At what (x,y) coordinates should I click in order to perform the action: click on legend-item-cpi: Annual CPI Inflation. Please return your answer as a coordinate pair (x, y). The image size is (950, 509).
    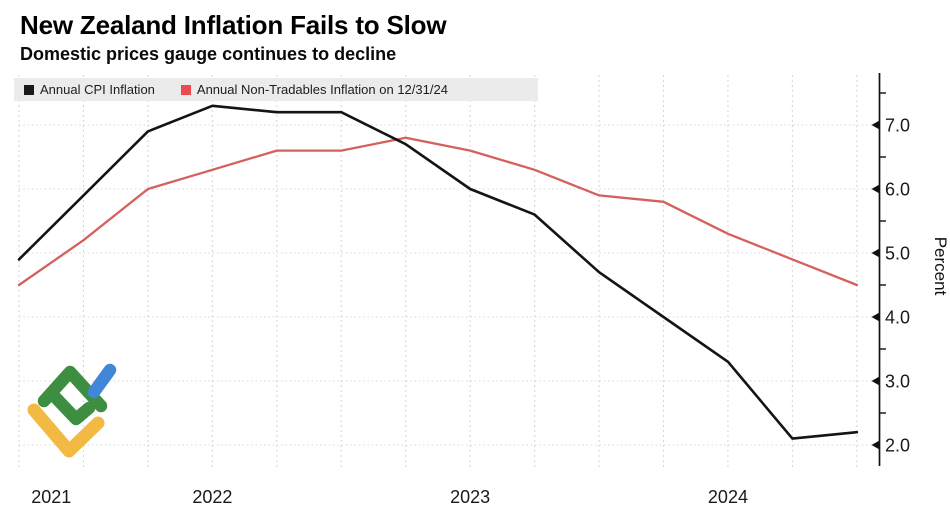
    Looking at the image, I should click on (89, 89).